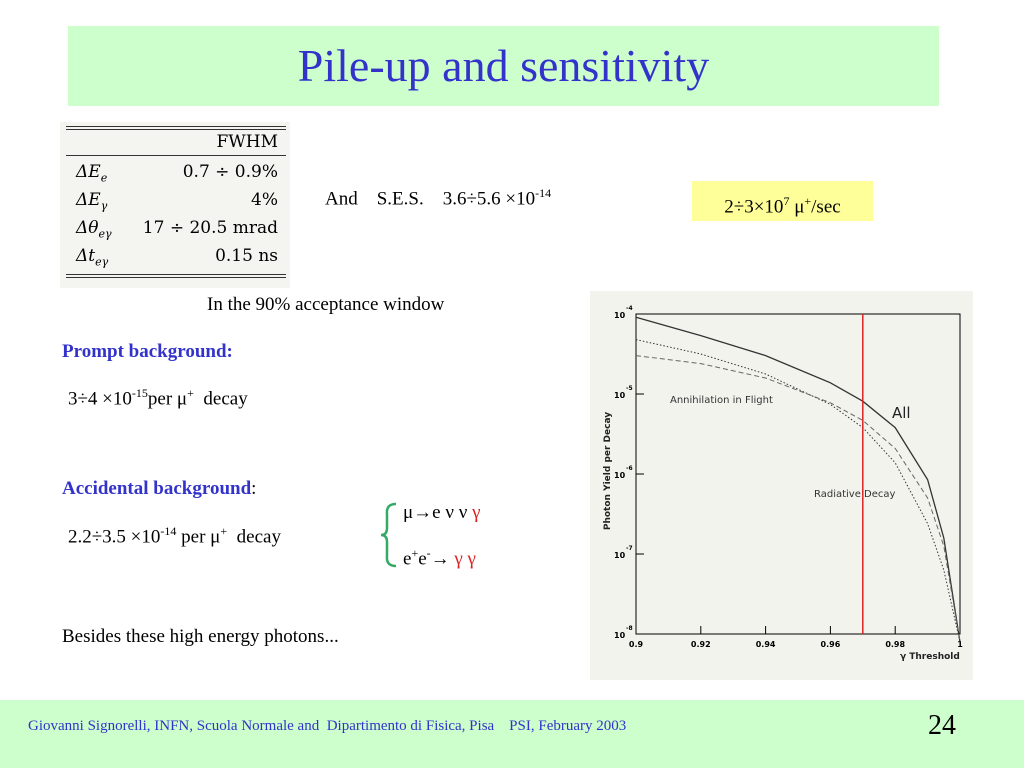 The width and height of the screenshot is (1024, 768). Describe the element at coordinates (92, 173) in the screenshot. I see `table-row-label: ΔEe` at that location.